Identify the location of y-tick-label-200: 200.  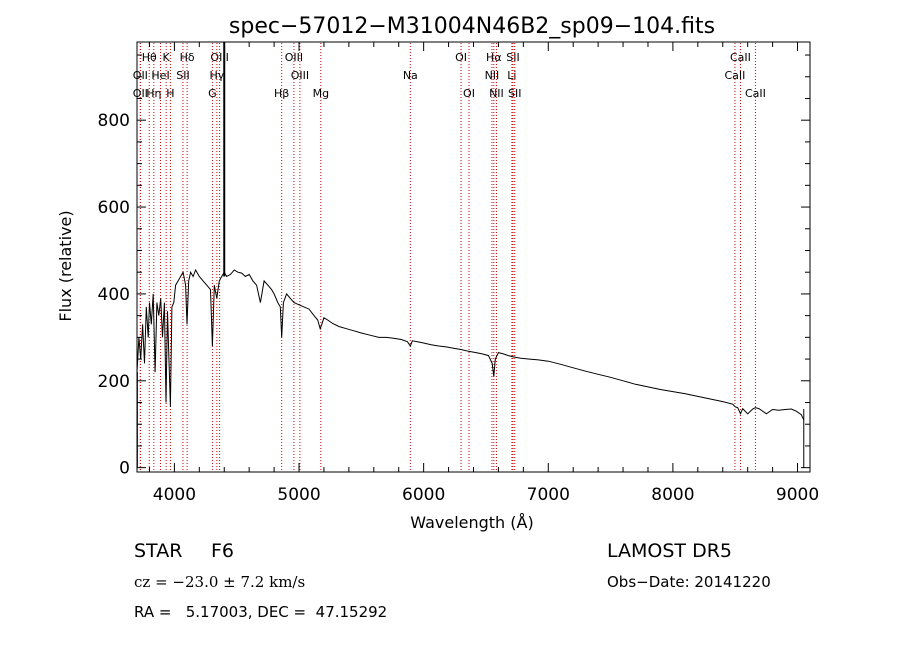
(114, 382).